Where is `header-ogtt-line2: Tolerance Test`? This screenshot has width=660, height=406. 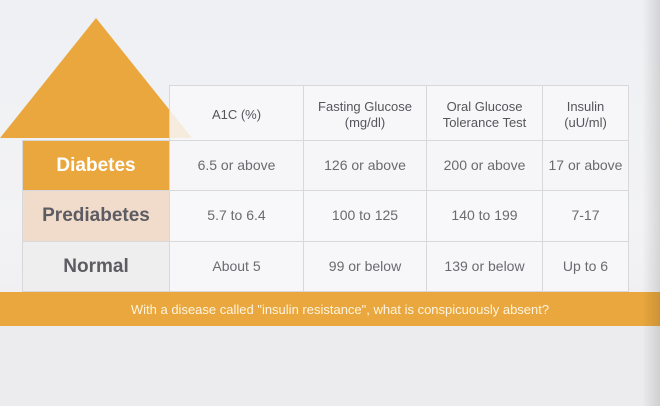 header-ogtt-line2: Tolerance Test is located at coordinates (484, 122).